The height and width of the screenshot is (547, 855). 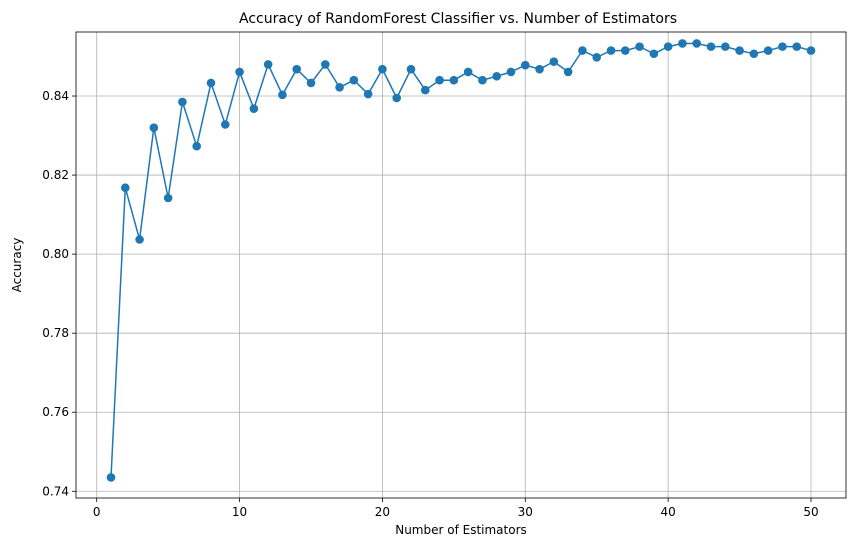 What do you see at coordinates (461, 530) in the screenshot?
I see `x-axis-label: Number of Estimators` at bounding box center [461, 530].